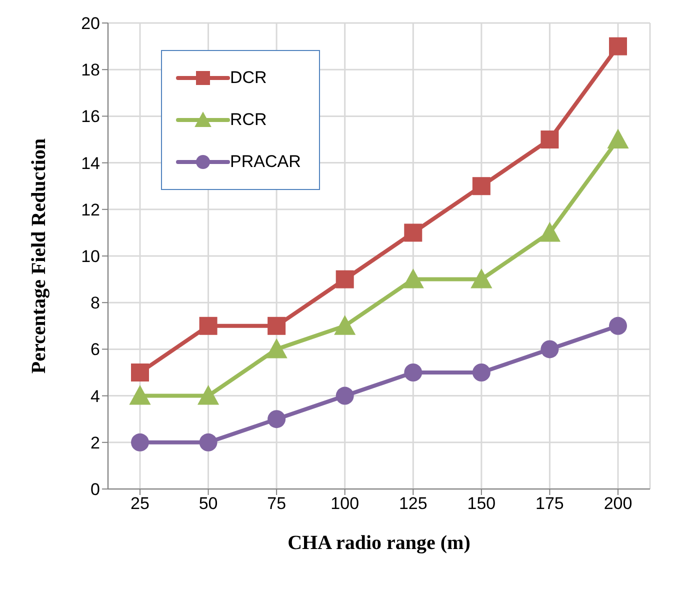  What do you see at coordinates (276, 504) in the screenshot?
I see `x-tick-label: 75` at bounding box center [276, 504].